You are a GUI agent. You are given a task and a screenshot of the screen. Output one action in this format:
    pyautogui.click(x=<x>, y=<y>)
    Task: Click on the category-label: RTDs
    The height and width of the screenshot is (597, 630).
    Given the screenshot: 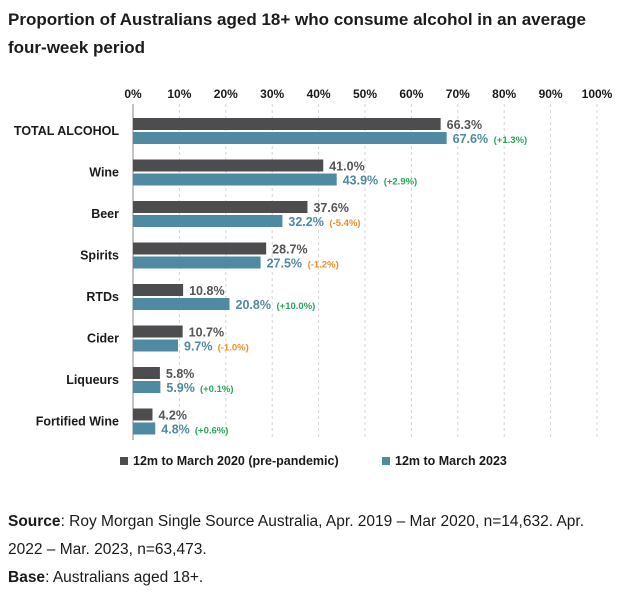 What is the action you would take?
    pyautogui.click(x=102, y=297)
    